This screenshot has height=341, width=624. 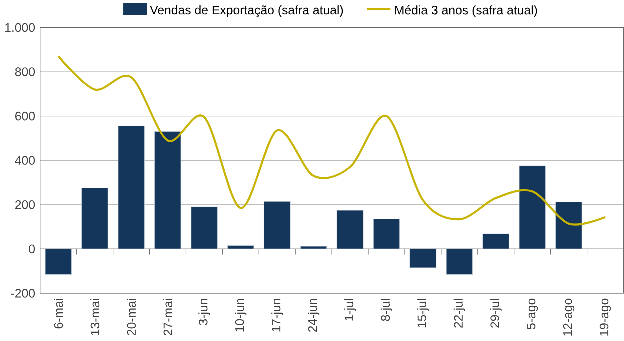 What do you see at coordinates (606, 317) in the screenshot?
I see `x-tick-label: 19-ago` at bounding box center [606, 317].